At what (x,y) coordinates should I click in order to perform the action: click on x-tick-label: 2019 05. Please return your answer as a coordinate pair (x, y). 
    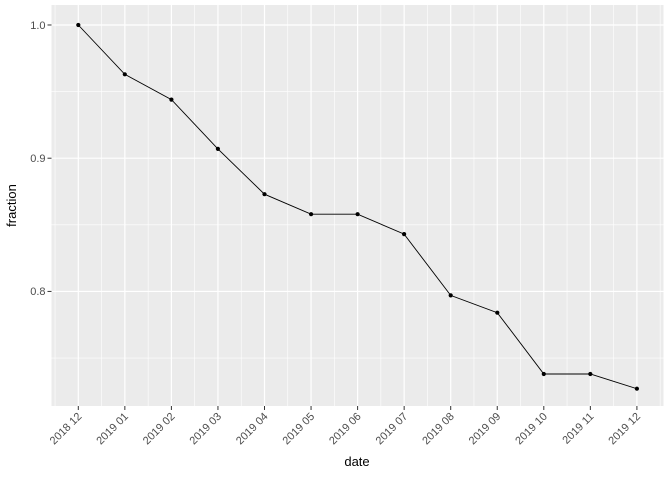
    Looking at the image, I should click on (299, 429).